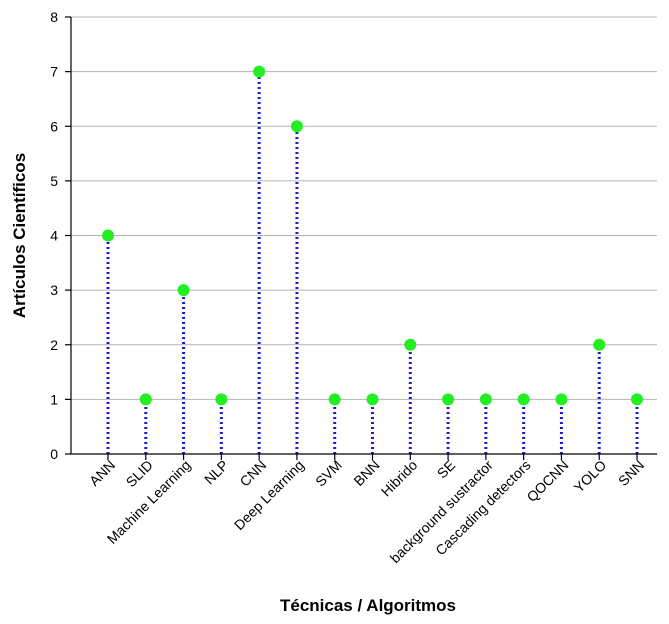  I want to click on y-tick-label: 8, so click(54, 17).